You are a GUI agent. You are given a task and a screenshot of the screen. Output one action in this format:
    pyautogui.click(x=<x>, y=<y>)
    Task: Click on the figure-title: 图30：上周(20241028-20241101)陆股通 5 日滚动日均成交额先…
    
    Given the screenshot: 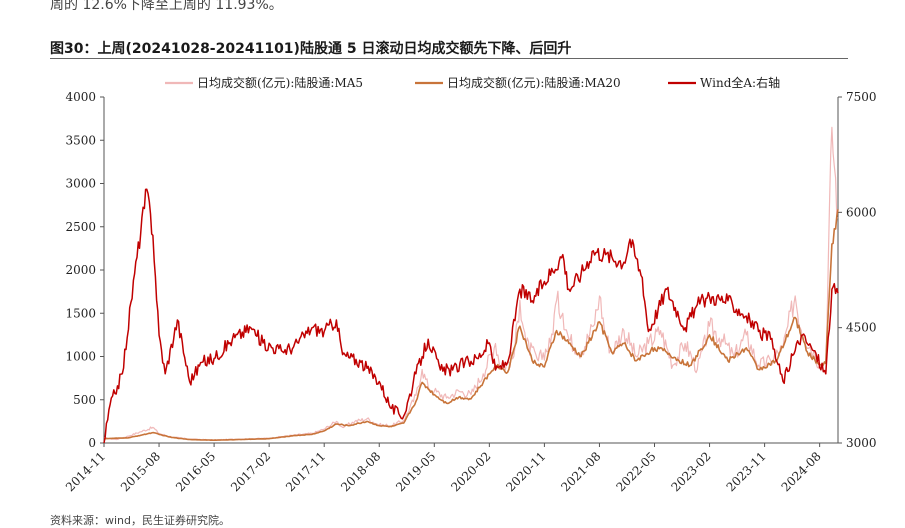 What is the action you would take?
    pyautogui.click(x=311, y=49)
    